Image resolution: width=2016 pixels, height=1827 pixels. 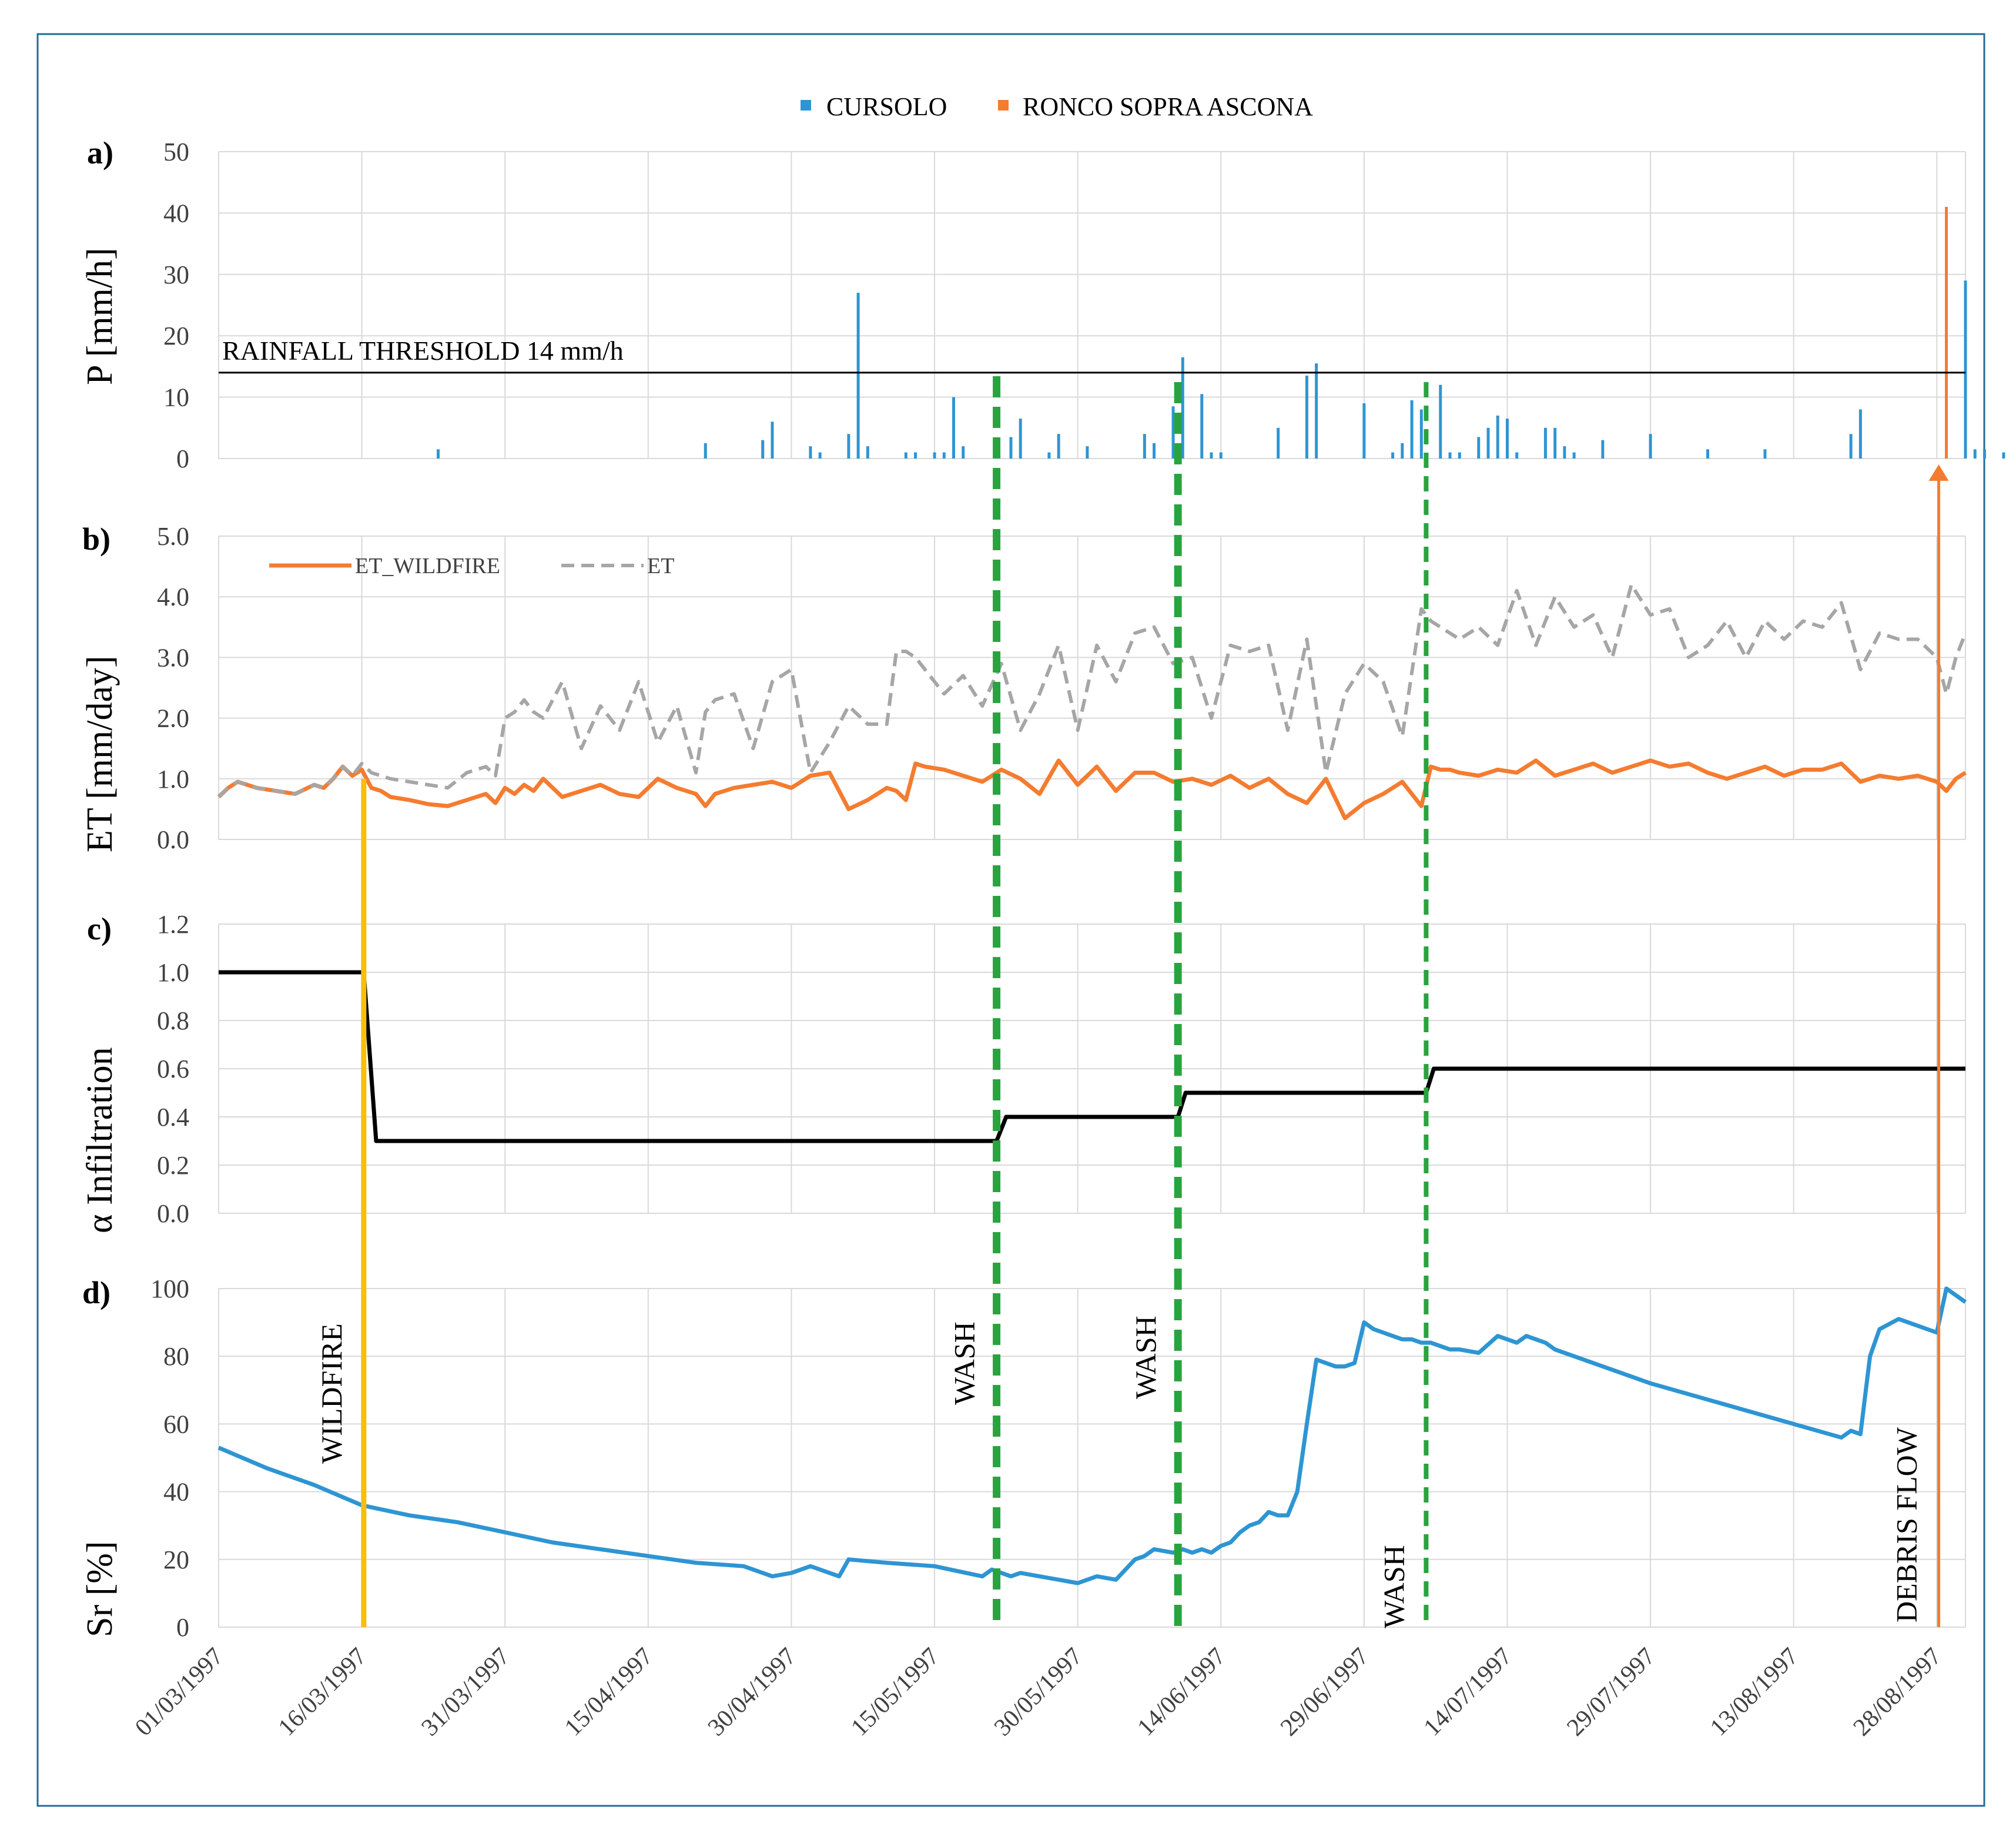 What do you see at coordinates (100, 1589) in the screenshot?
I see `ylabel-d: Sr [%]` at bounding box center [100, 1589].